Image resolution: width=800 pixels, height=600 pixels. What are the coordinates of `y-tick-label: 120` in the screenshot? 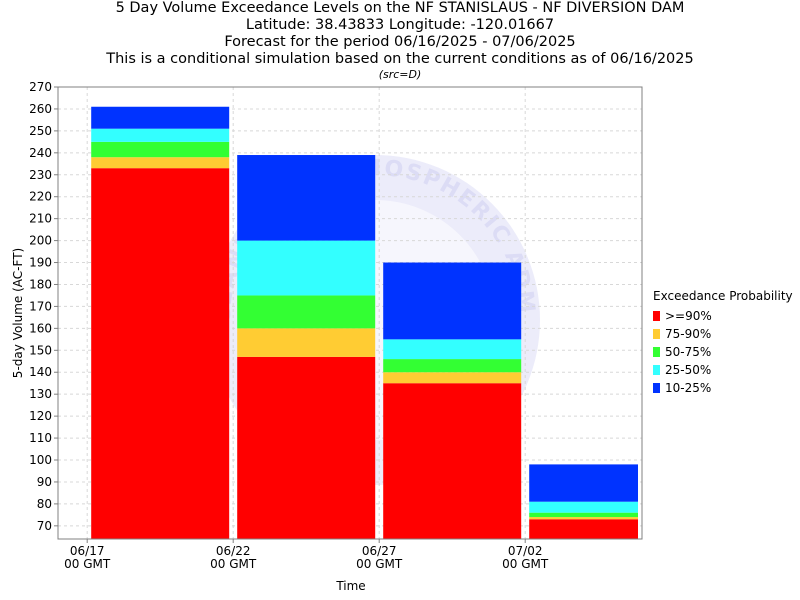 It's located at (40, 416).